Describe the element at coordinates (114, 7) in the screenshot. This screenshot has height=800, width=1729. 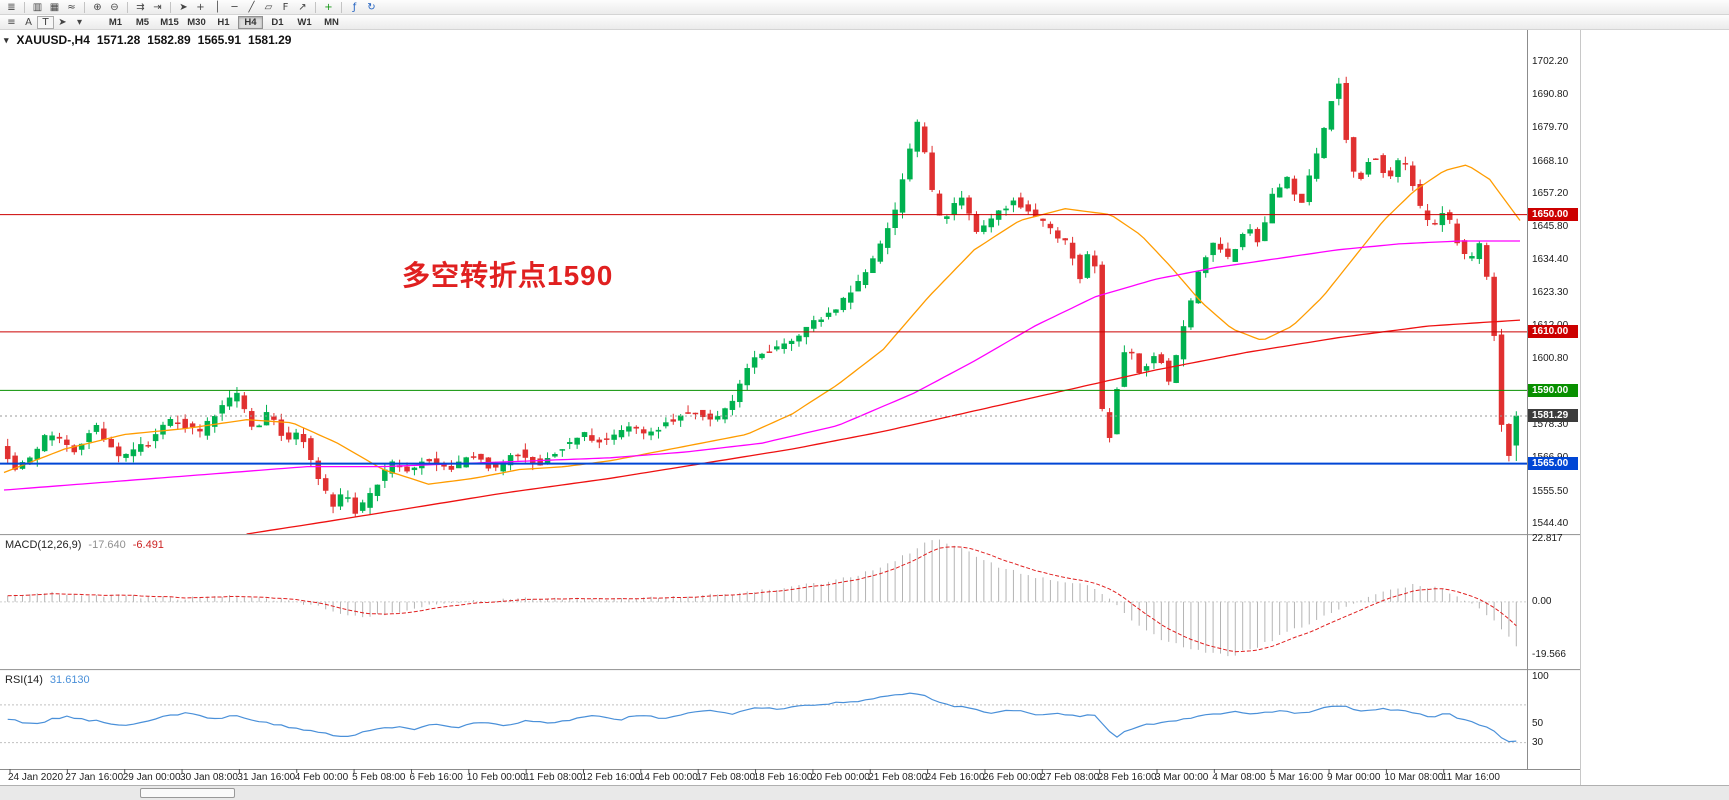
I see `zoom-out-button: ⊖` at that location.